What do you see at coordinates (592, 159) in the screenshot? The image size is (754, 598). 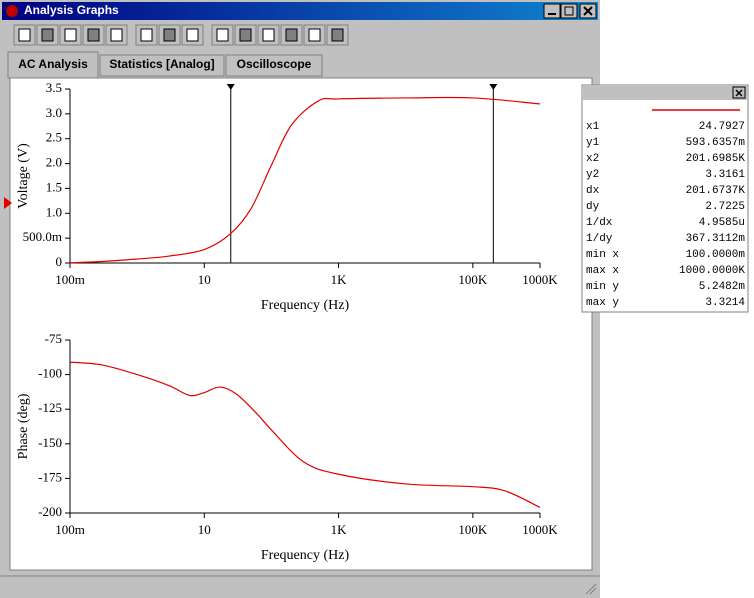 I see `readout-label: x2` at bounding box center [592, 159].